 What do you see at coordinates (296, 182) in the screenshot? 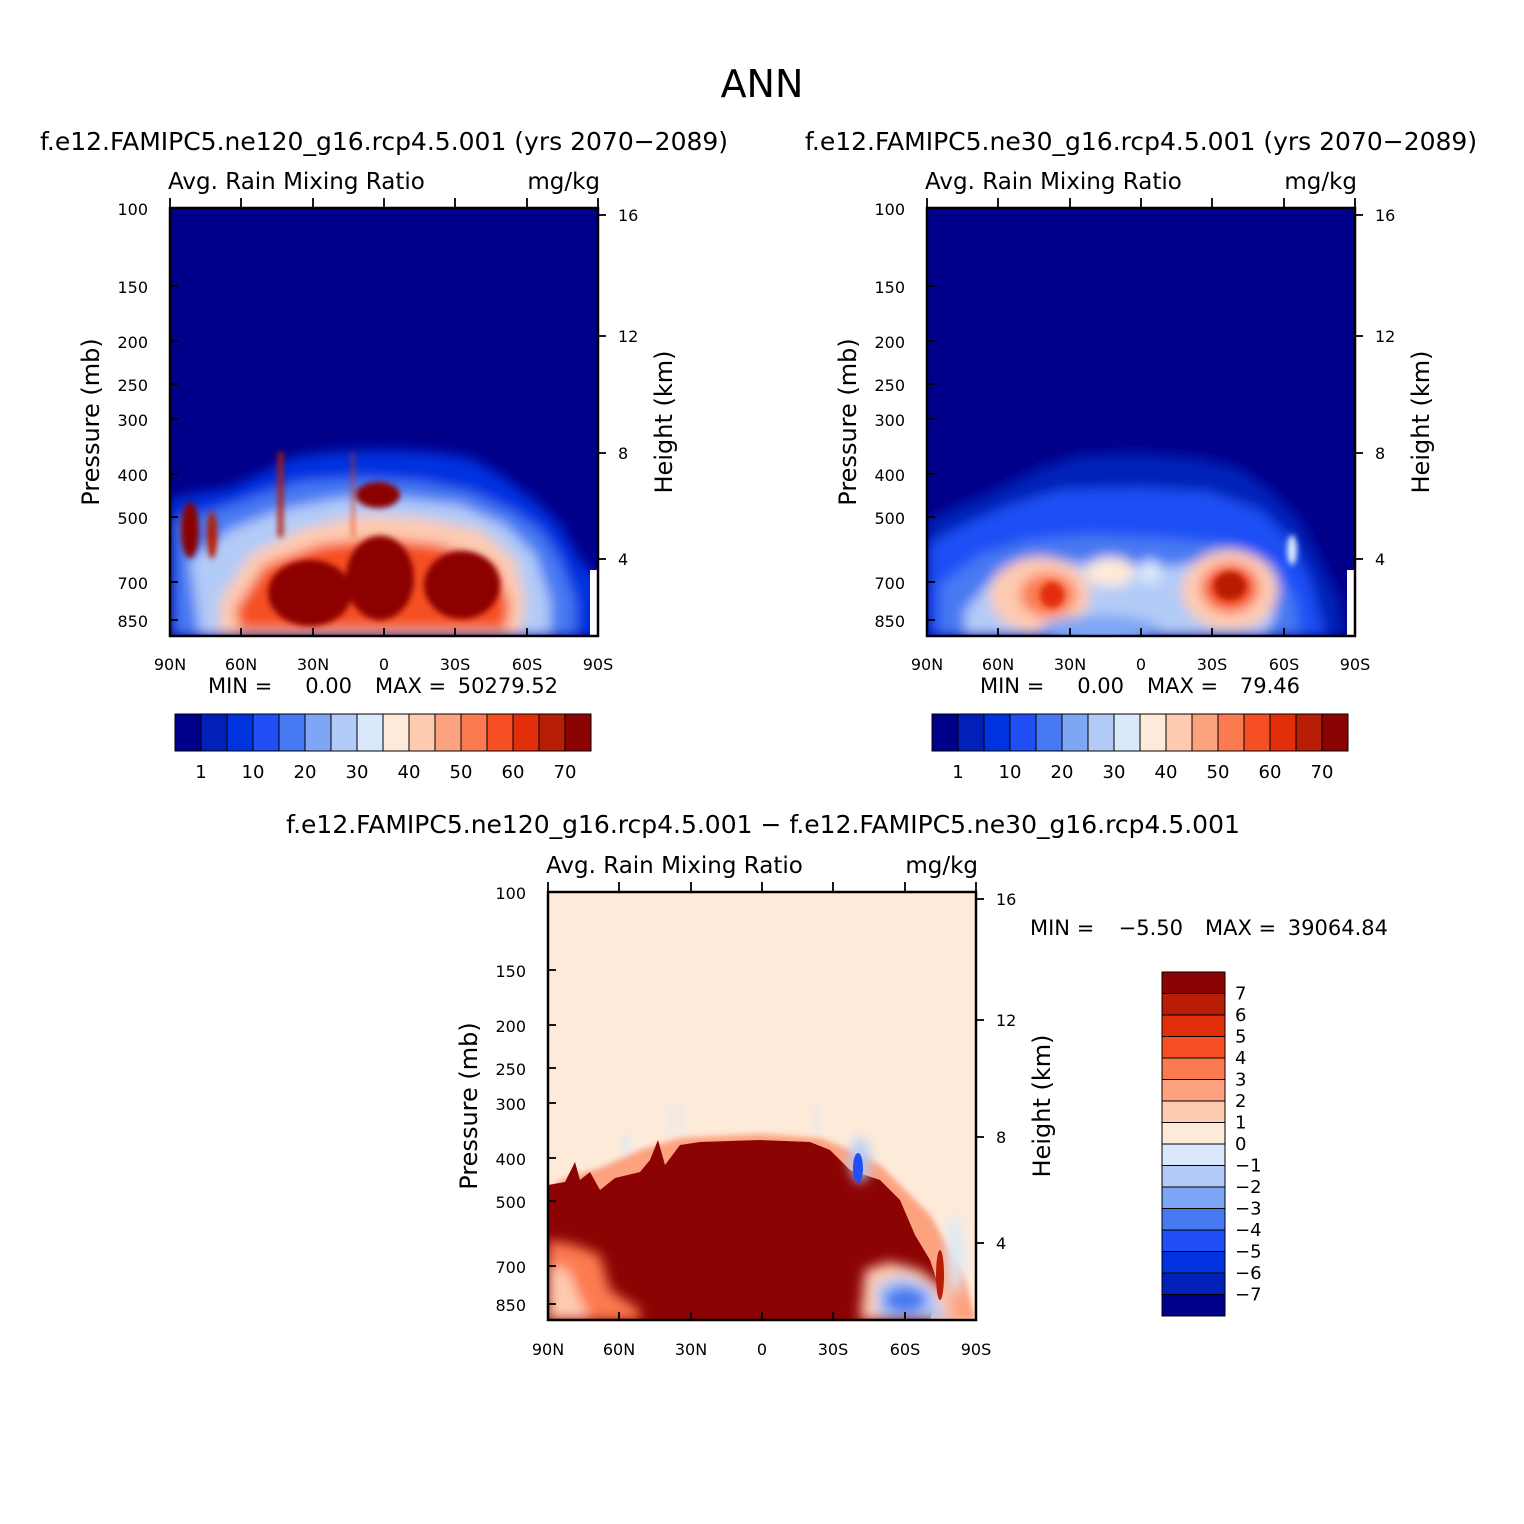
I see `variable-label: Avg. Rain Mixing Ratio` at bounding box center [296, 182].